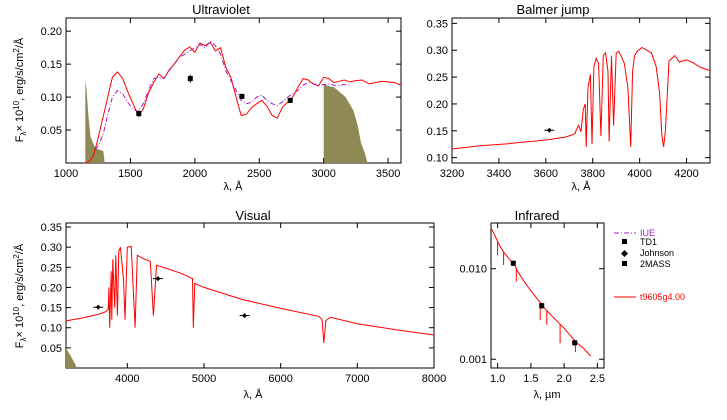 This screenshot has width=727, height=420. I want to click on legend-entry-model: t9605g4.00, so click(649, 297).